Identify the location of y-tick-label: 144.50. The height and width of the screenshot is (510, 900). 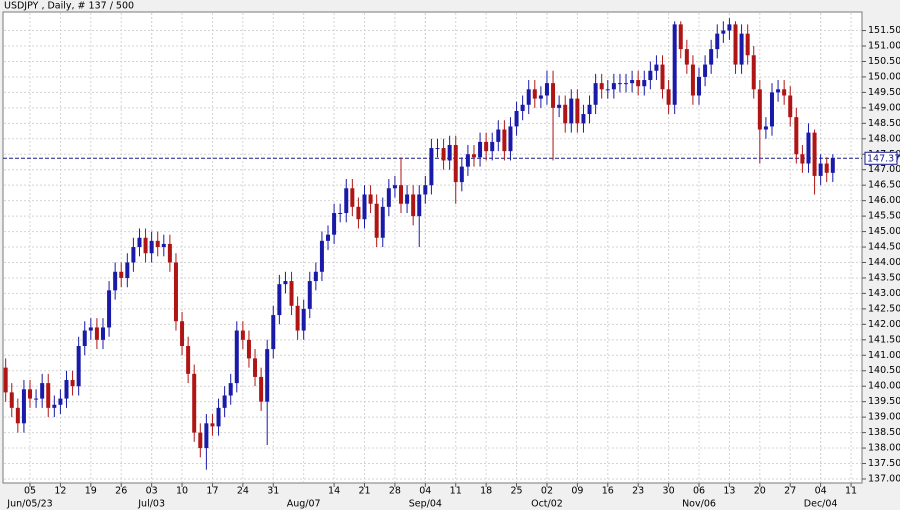
(884, 247).